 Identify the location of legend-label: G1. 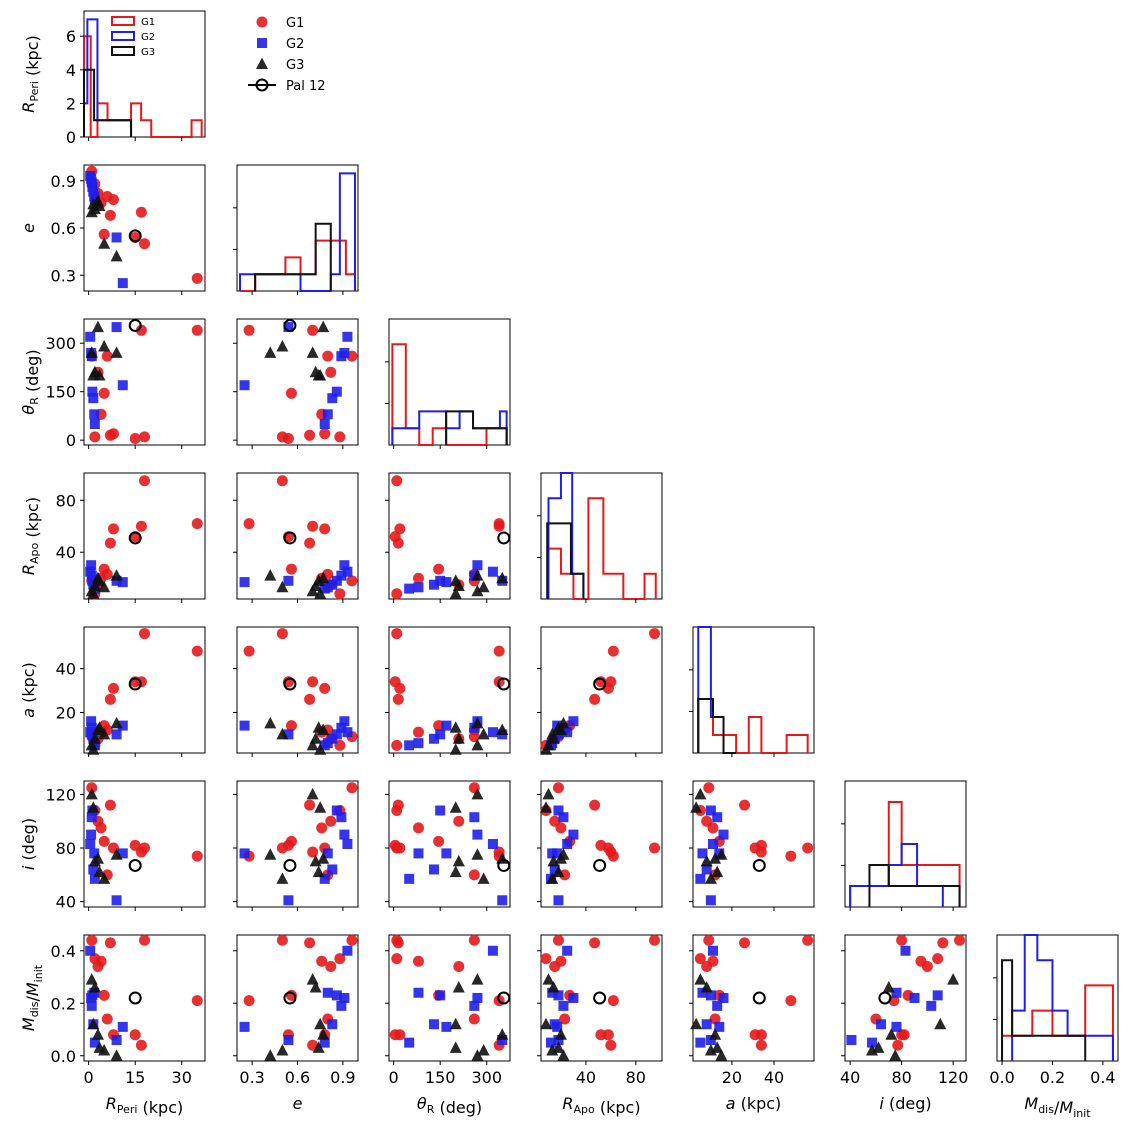
(148, 22).